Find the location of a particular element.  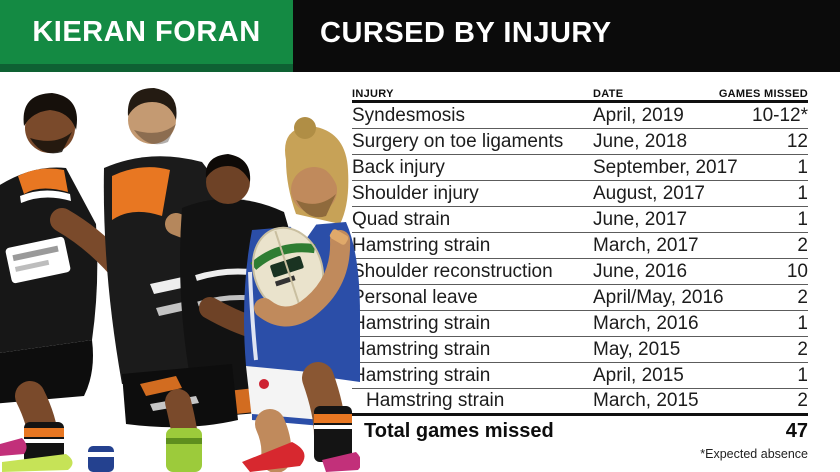

foran-hair-bun is located at coordinates (305, 128).